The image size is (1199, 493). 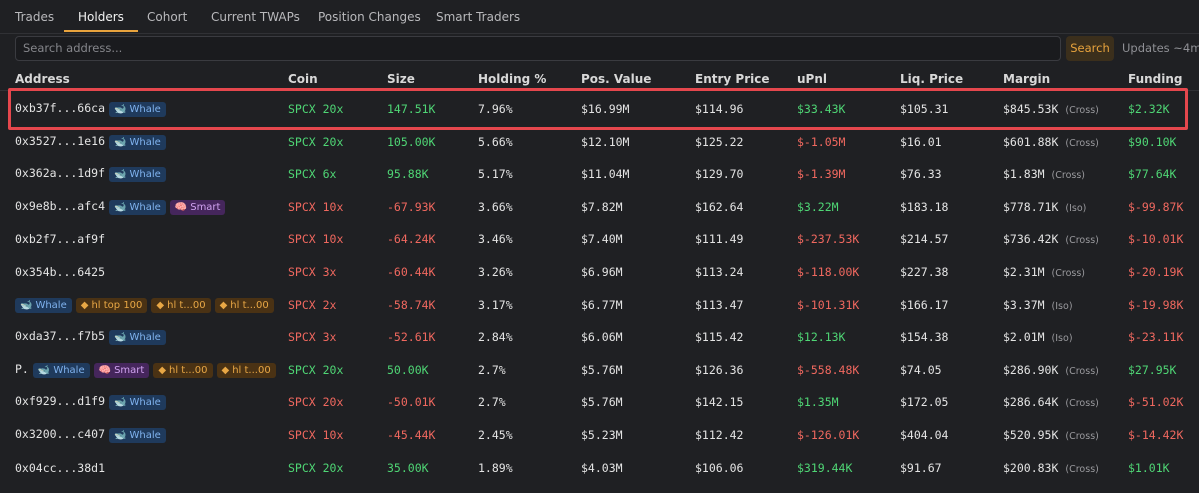 I want to click on entry-cell: $112.42, so click(x=719, y=435).